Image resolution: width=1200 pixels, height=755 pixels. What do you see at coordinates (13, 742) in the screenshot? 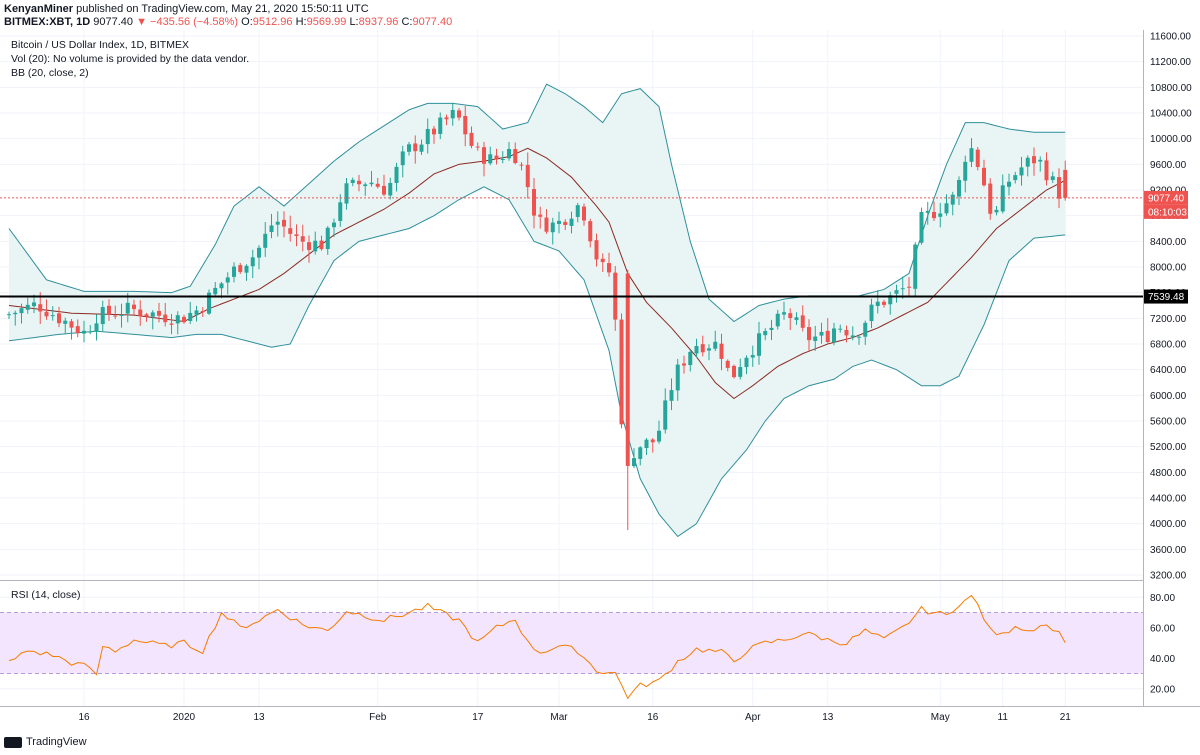
I see `tradingview-logo-icon` at bounding box center [13, 742].